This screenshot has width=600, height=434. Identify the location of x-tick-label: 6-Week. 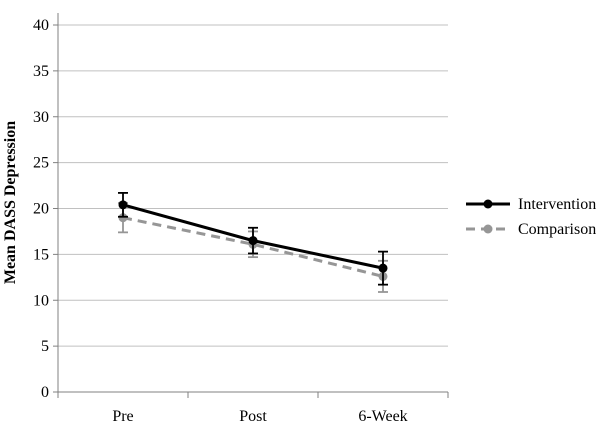
(382, 416).